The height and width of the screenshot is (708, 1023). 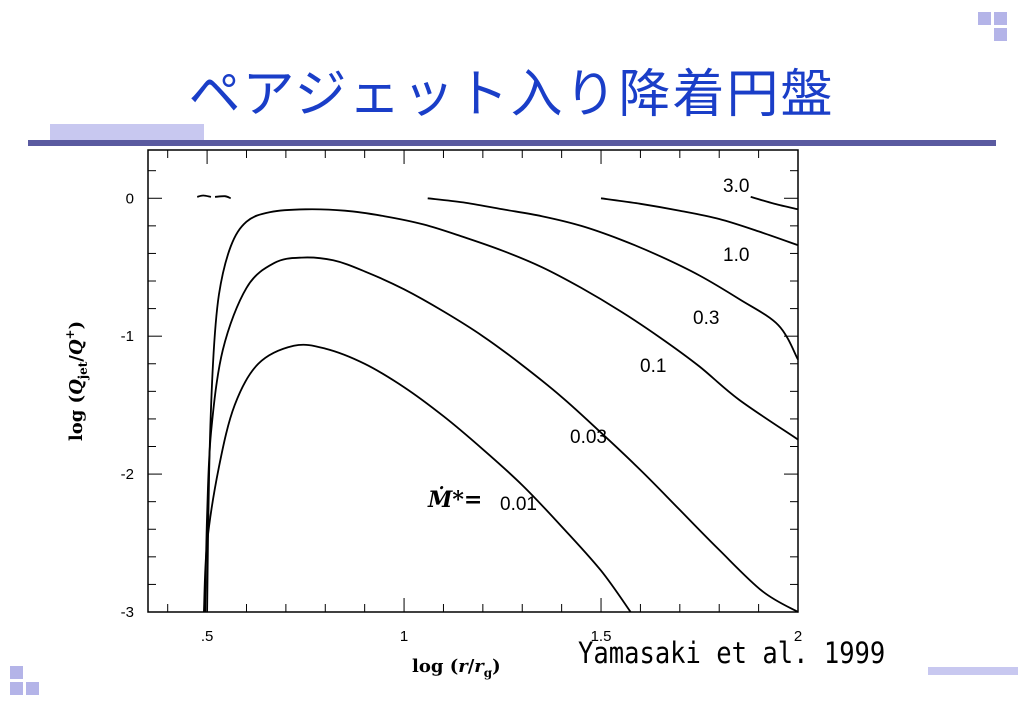 What do you see at coordinates (601, 636) in the screenshot?
I see `x-tick-label: 1.5` at bounding box center [601, 636].